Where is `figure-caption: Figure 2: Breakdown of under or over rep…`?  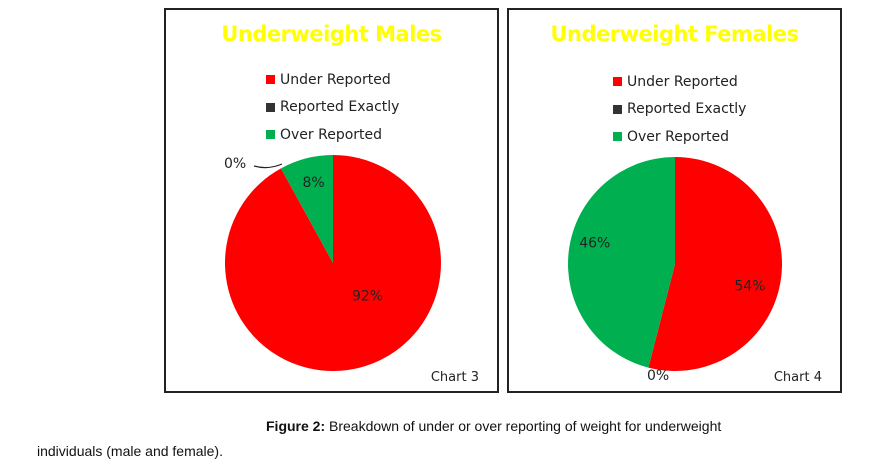
figure-caption: Figure 2: Breakdown of under or over rep… is located at coordinates (493, 426).